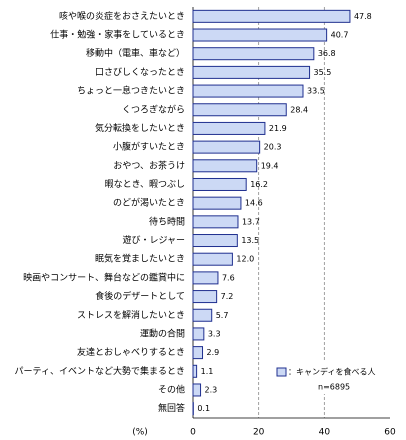  What do you see at coordinates (131, 352) in the screenshot?
I see `category-label: 友達とおしゃべりするとき` at bounding box center [131, 352].